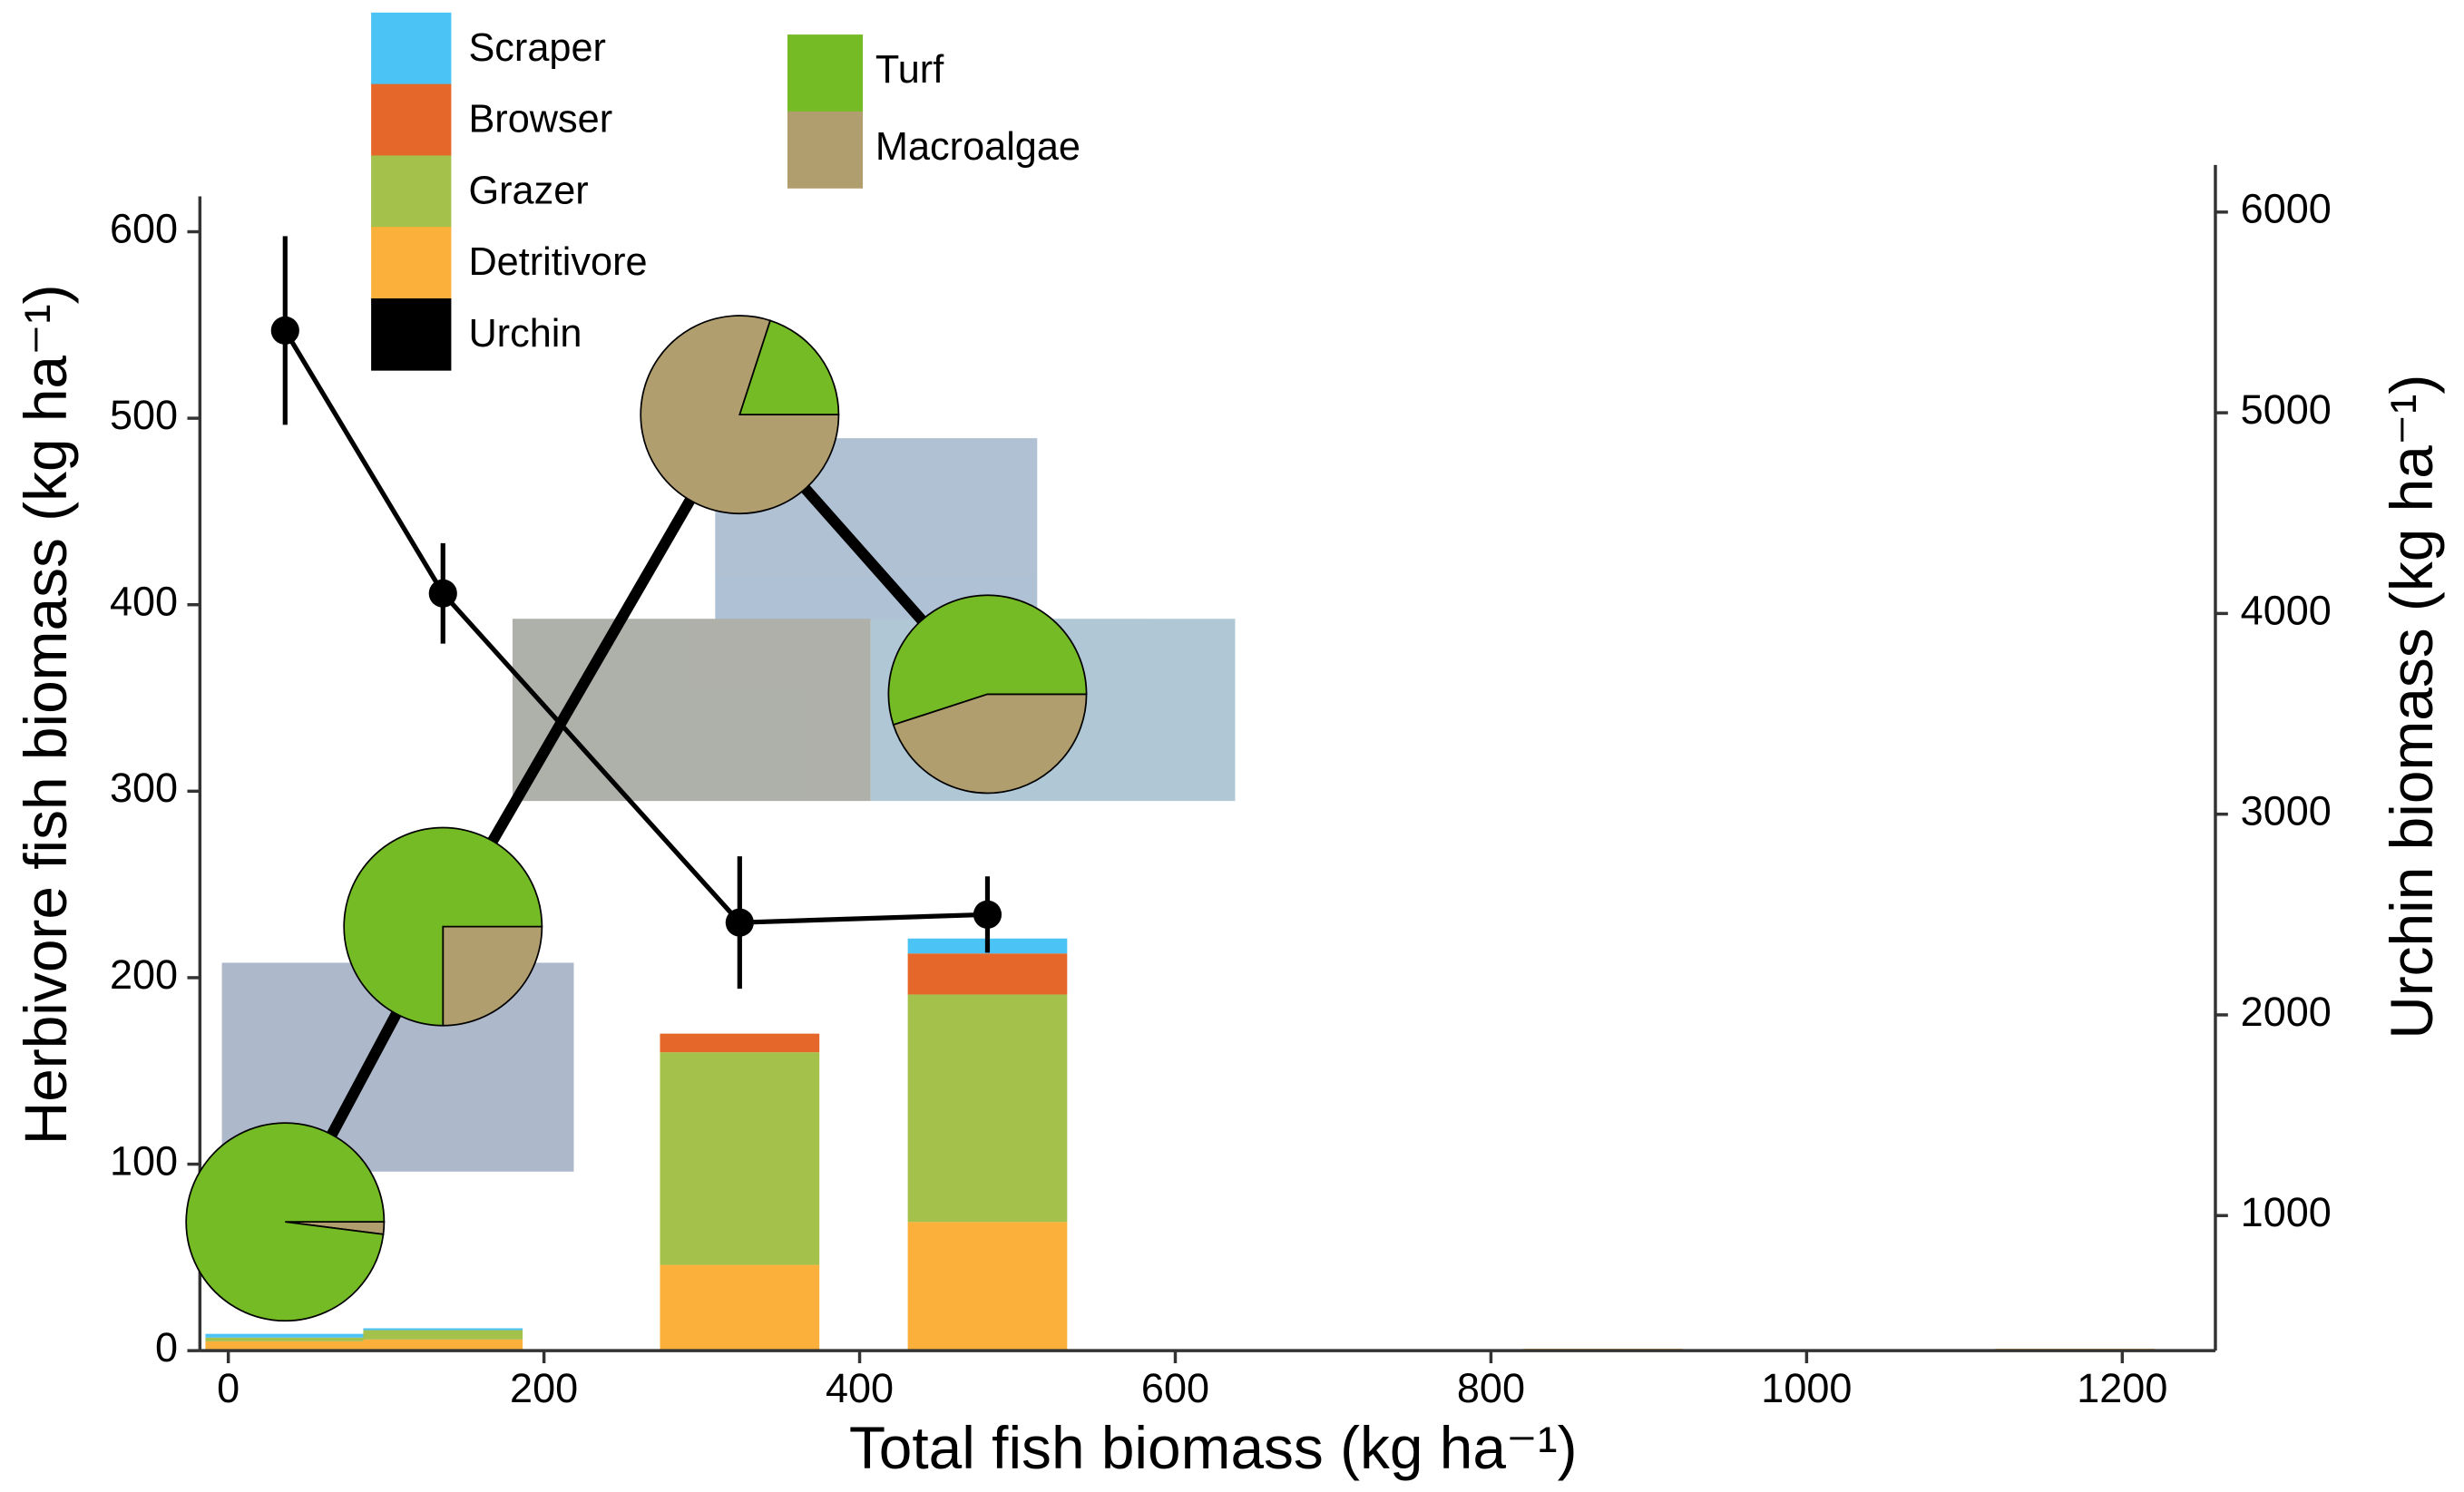 Image resolution: width=2464 pixels, height=1492 pixels. I want to click on y2-tick-label: 4000, so click(2286, 610).